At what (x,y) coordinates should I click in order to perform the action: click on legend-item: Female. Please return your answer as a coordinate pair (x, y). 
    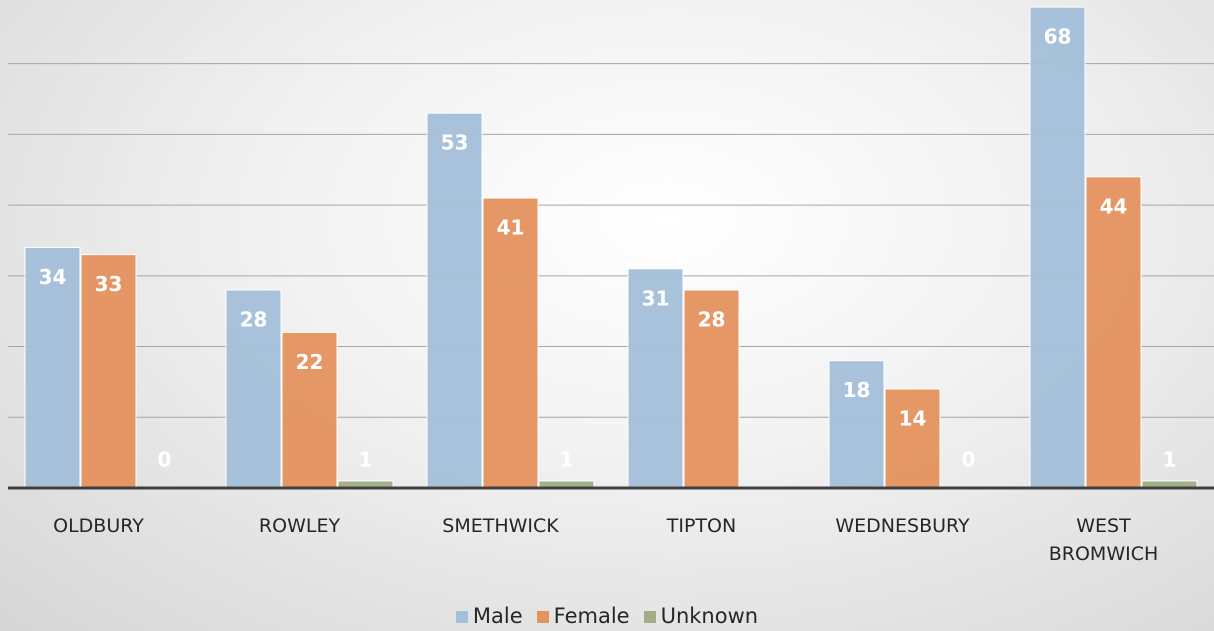
    Looking at the image, I should click on (583, 616).